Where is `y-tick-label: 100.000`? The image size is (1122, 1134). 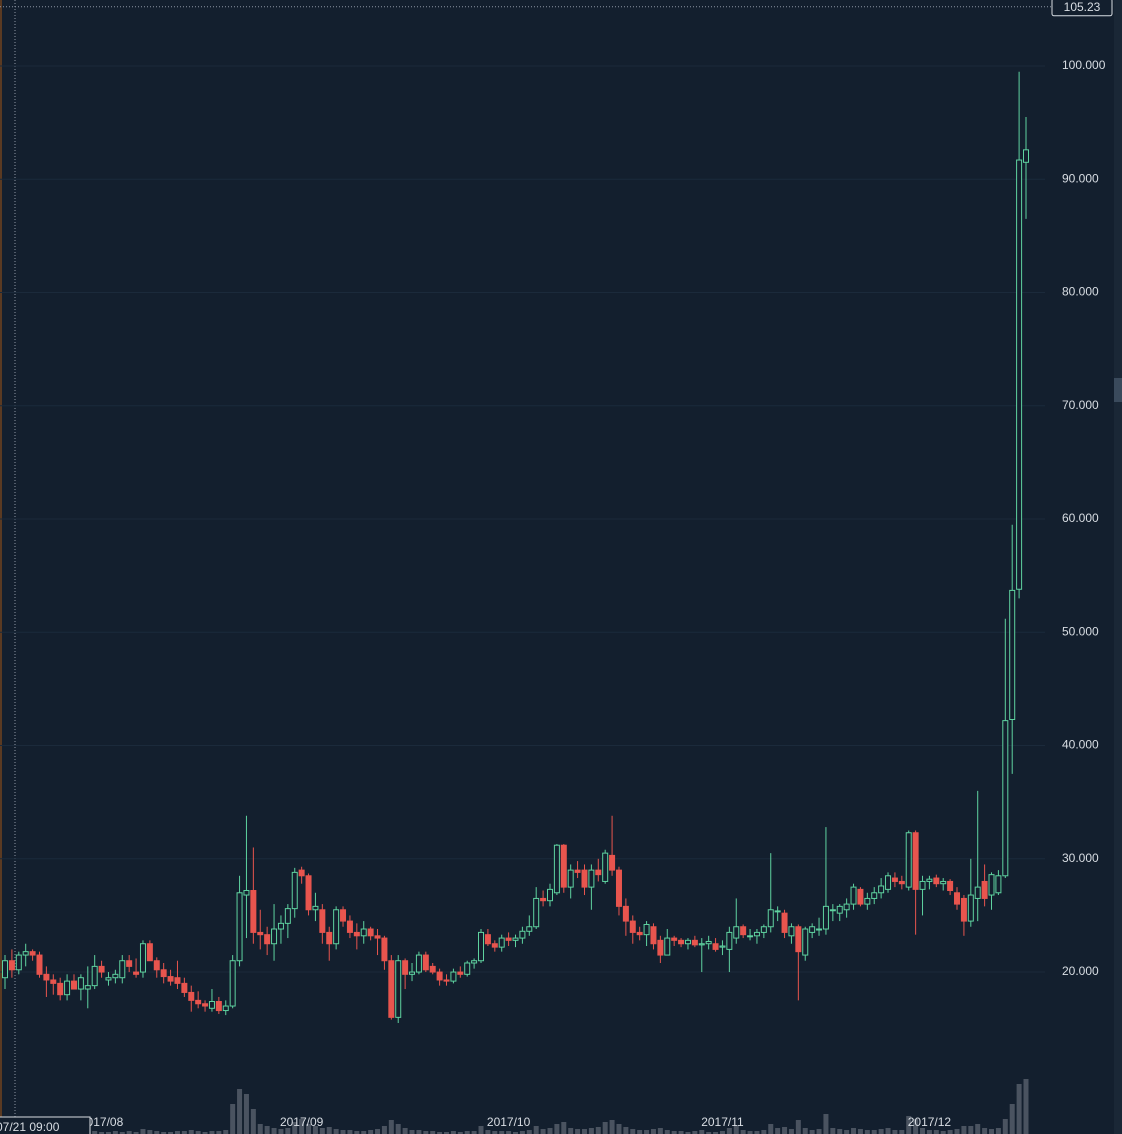 y-tick-label: 100.000 is located at coordinates (1084, 65).